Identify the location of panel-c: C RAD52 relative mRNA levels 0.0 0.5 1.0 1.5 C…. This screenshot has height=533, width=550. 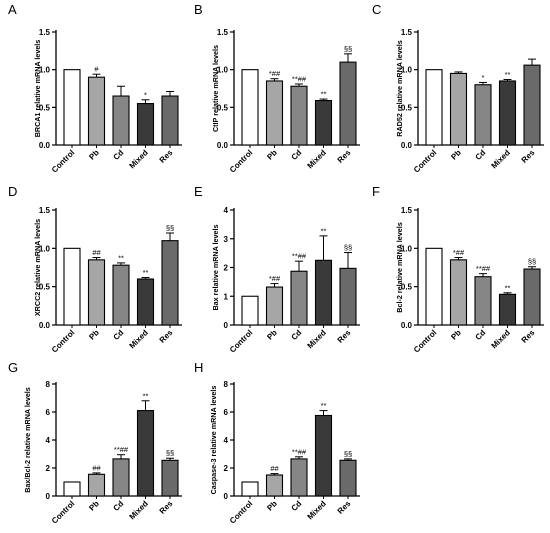
(458, 88).